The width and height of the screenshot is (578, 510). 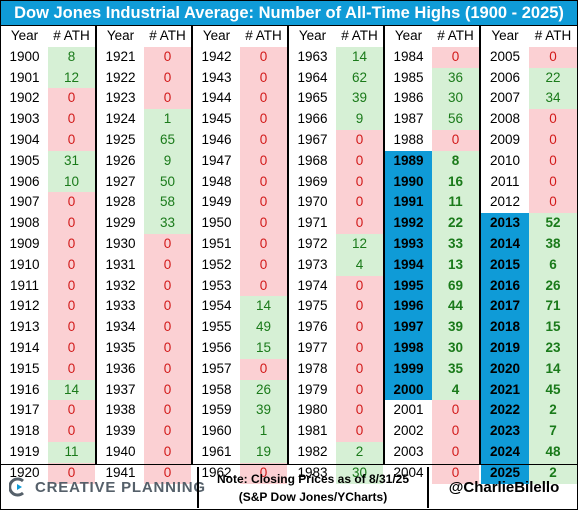 I want to click on table-row: 1902 0, so click(x=48, y=99).